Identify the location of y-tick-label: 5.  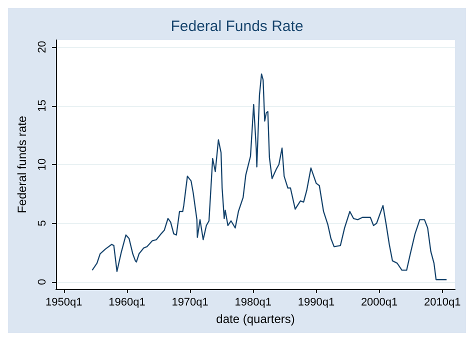
(42, 223).